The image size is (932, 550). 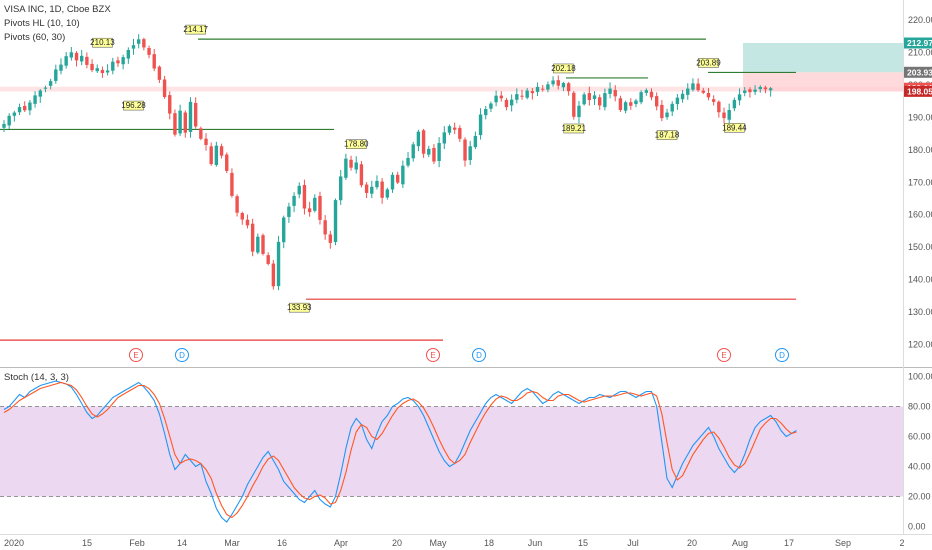 I want to click on pivot-label: 202.18, so click(x=563, y=68).